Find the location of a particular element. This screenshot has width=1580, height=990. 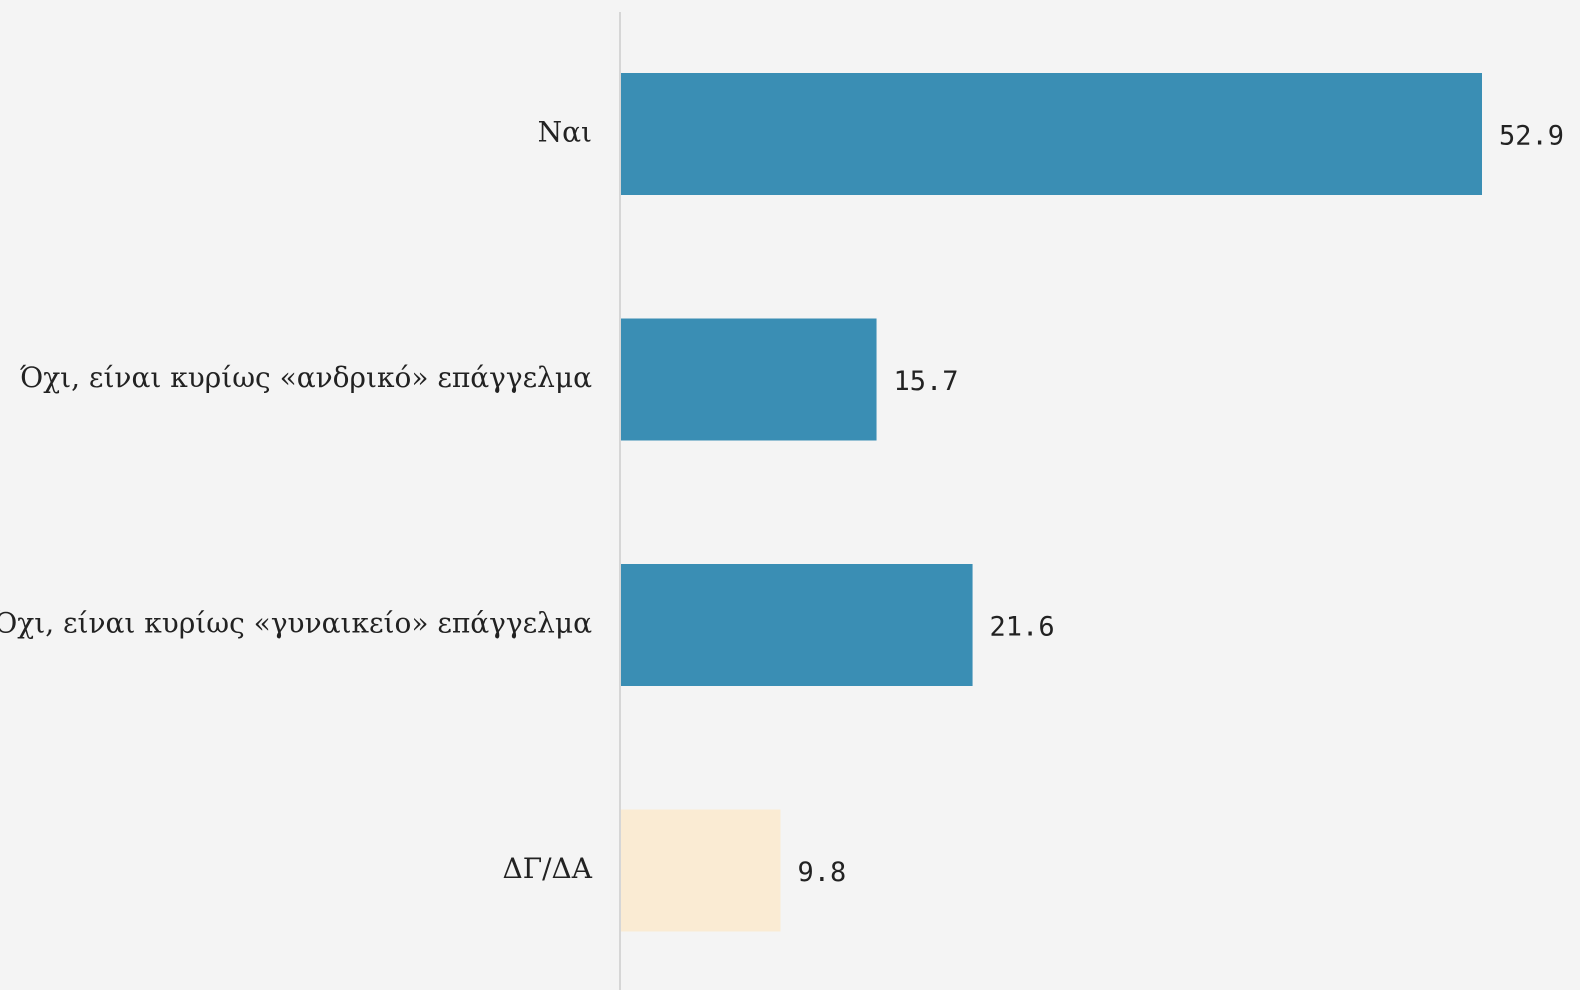

value-label: 21.6 is located at coordinates (1022, 627).